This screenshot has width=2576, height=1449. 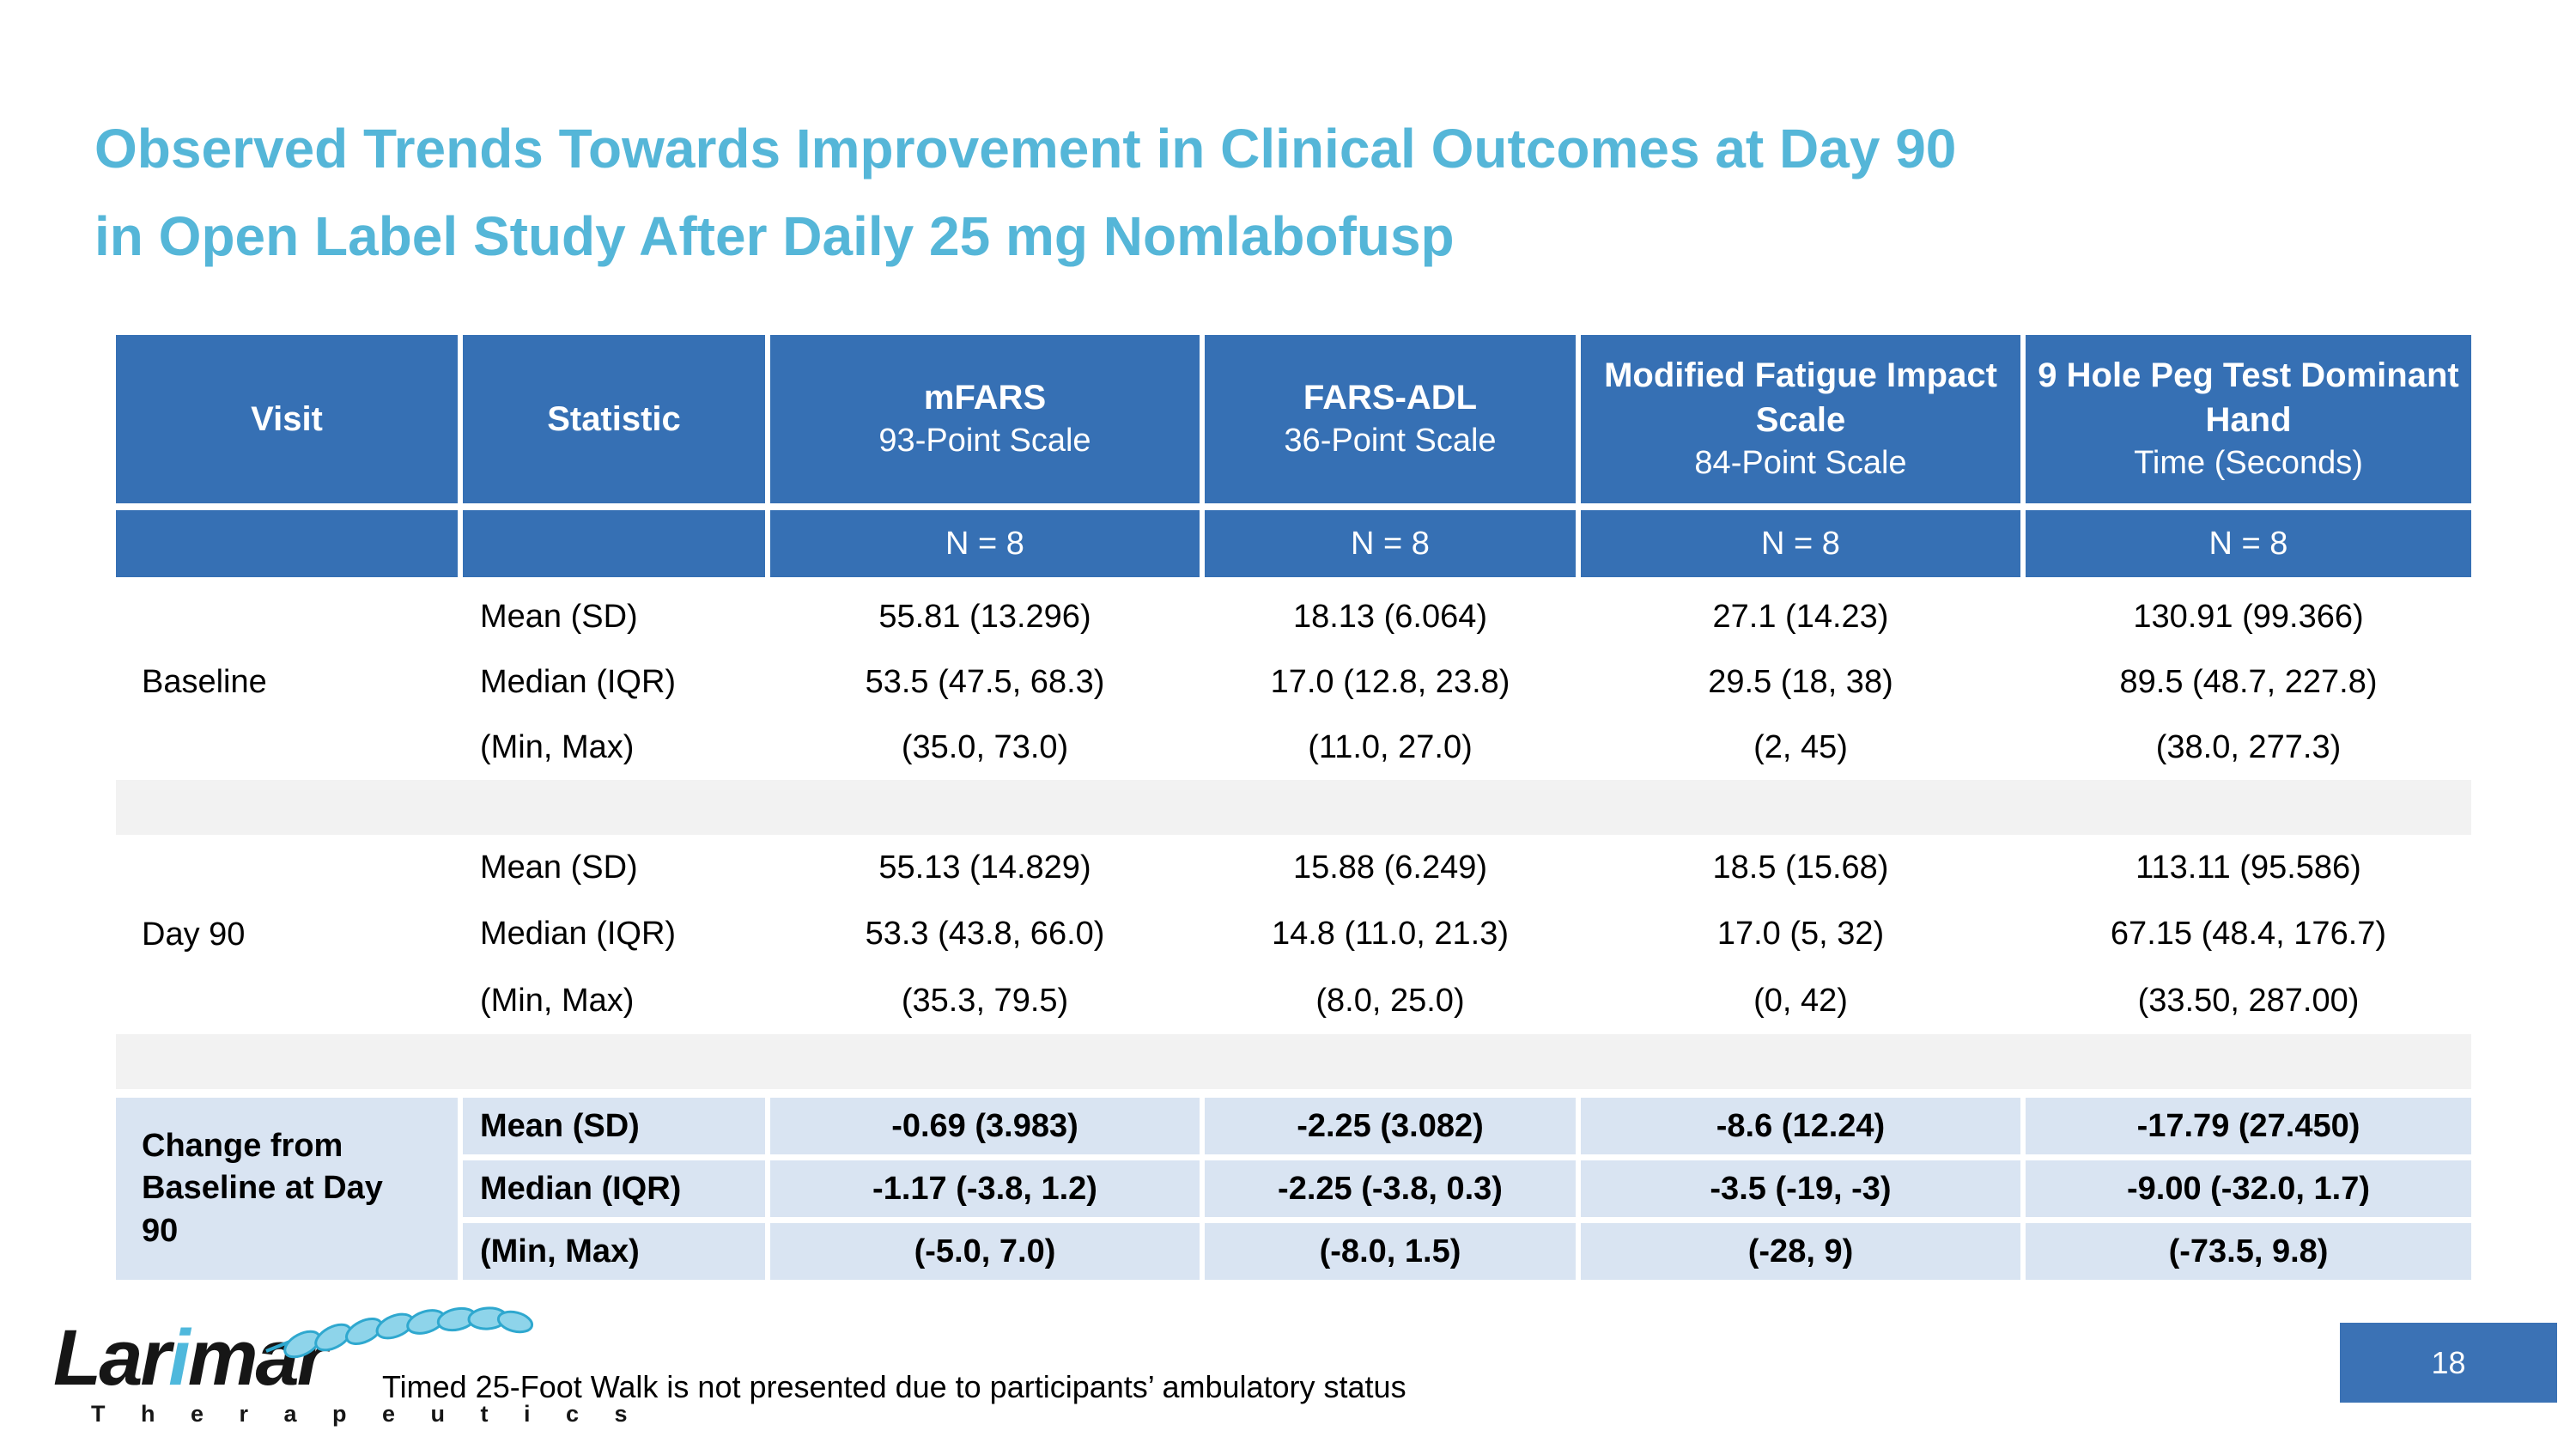 I want to click on value-cell: 53.5 (47.5, 68.3), so click(x=985, y=681).